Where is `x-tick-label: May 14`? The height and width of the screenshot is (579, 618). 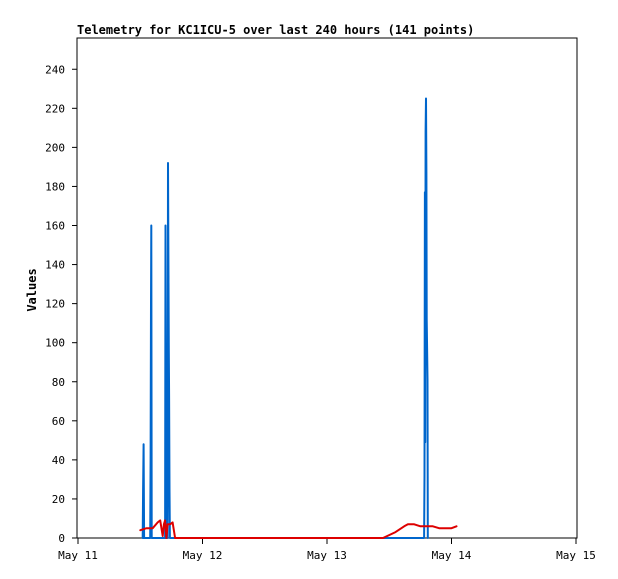
x-tick-label: May 14 is located at coordinates (452, 555).